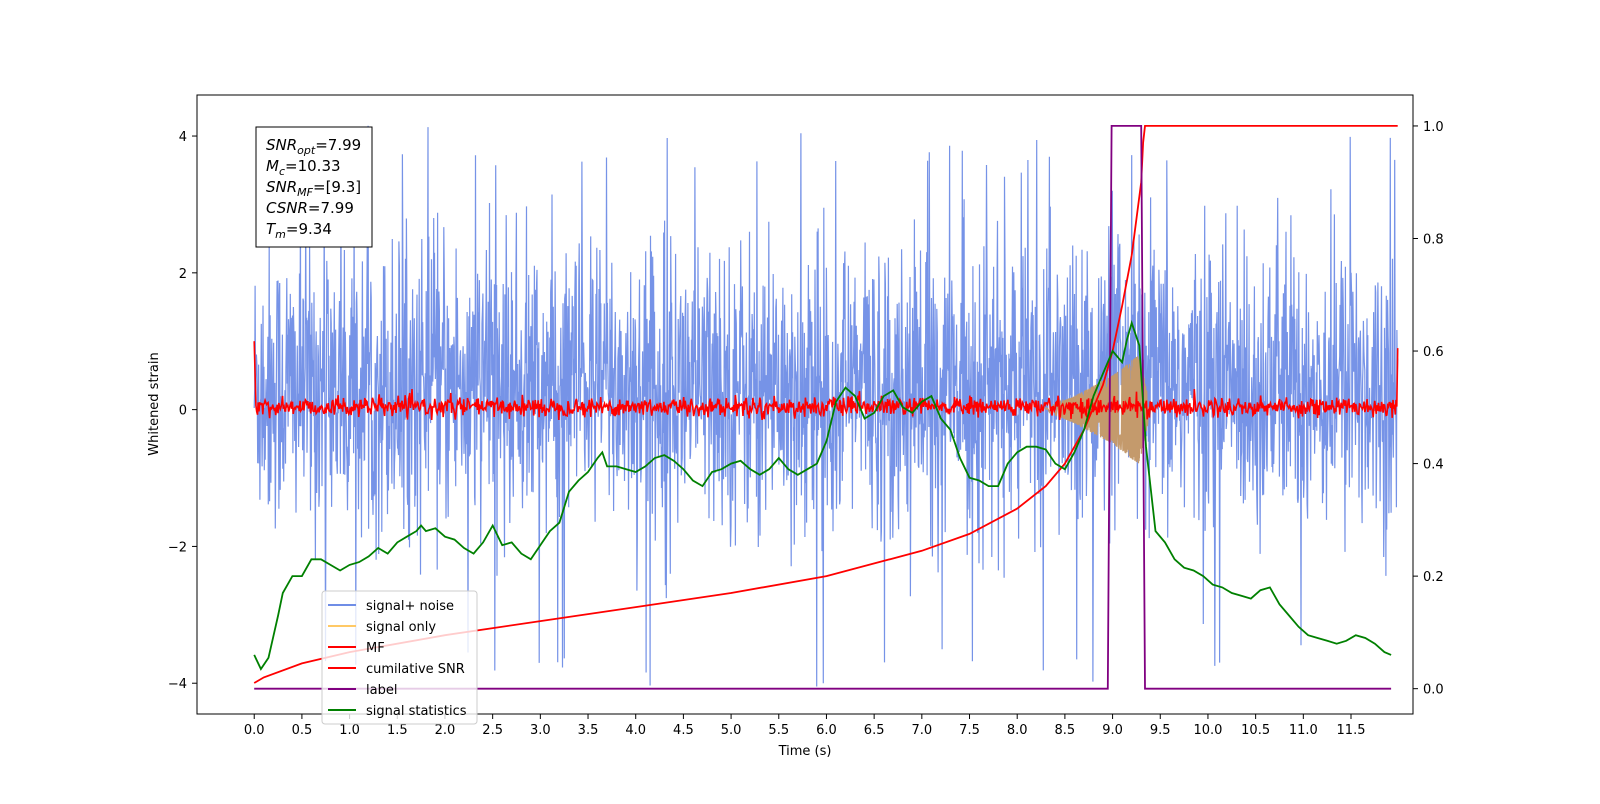  Describe the element at coordinates (1017, 730) in the screenshot. I see `x-tick-label: 8.0` at that location.